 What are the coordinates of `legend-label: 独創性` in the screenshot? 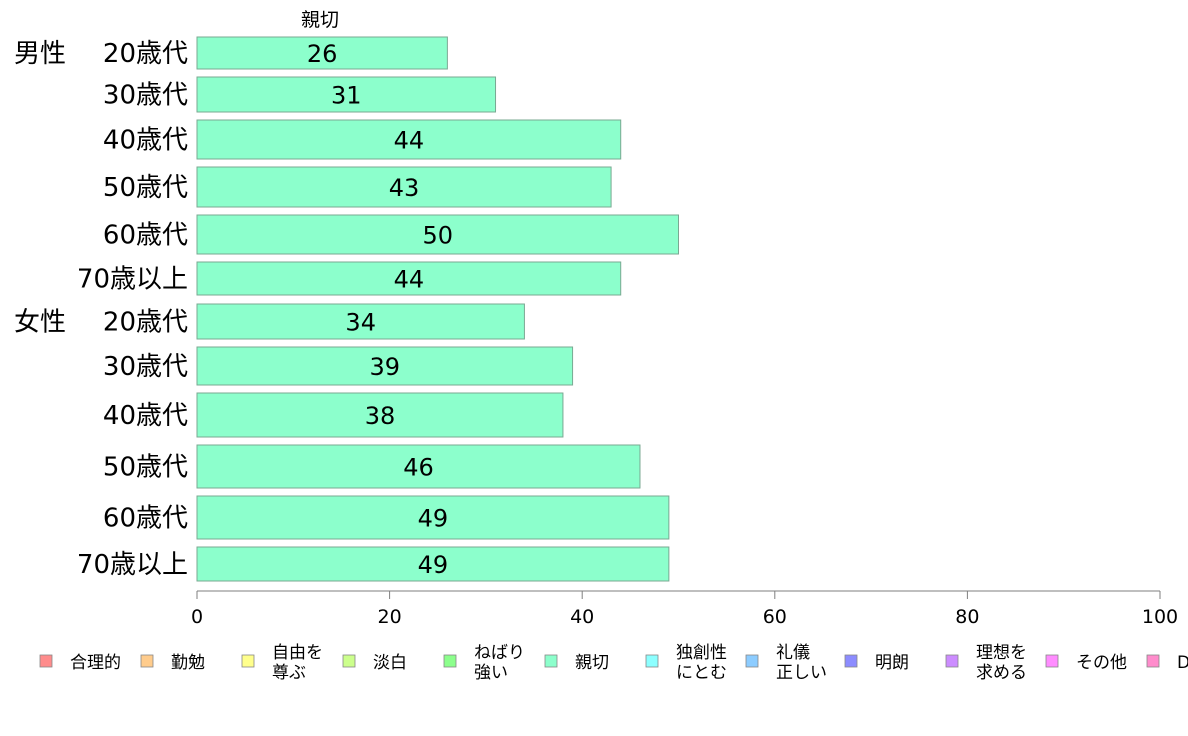 It's located at (701, 653).